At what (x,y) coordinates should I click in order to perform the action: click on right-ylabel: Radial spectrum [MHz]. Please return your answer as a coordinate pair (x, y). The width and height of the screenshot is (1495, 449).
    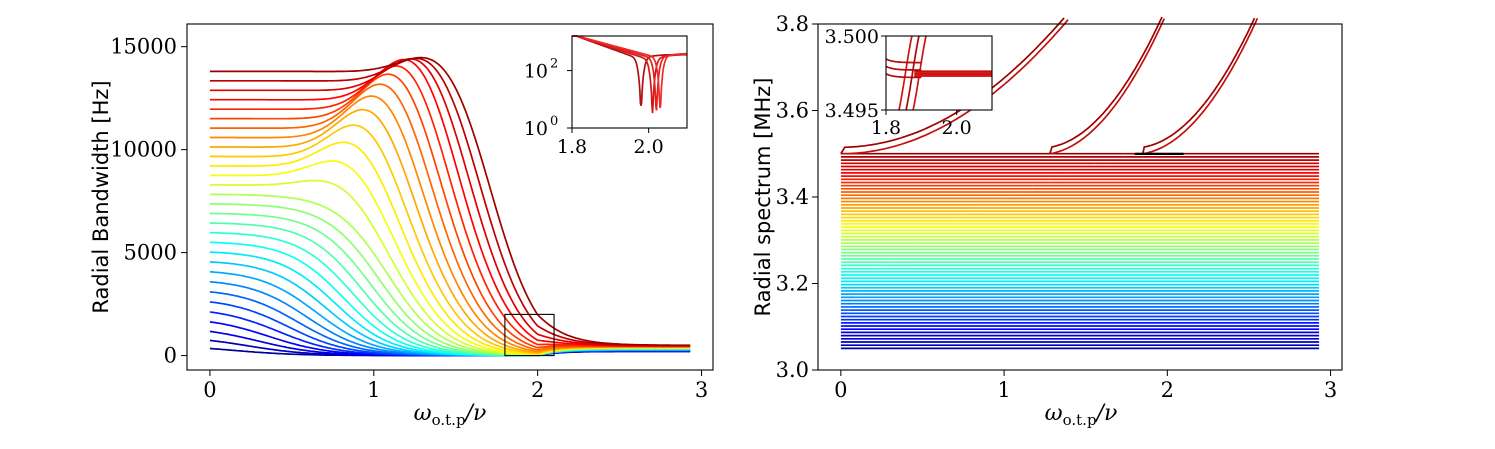
    Looking at the image, I should click on (763, 197).